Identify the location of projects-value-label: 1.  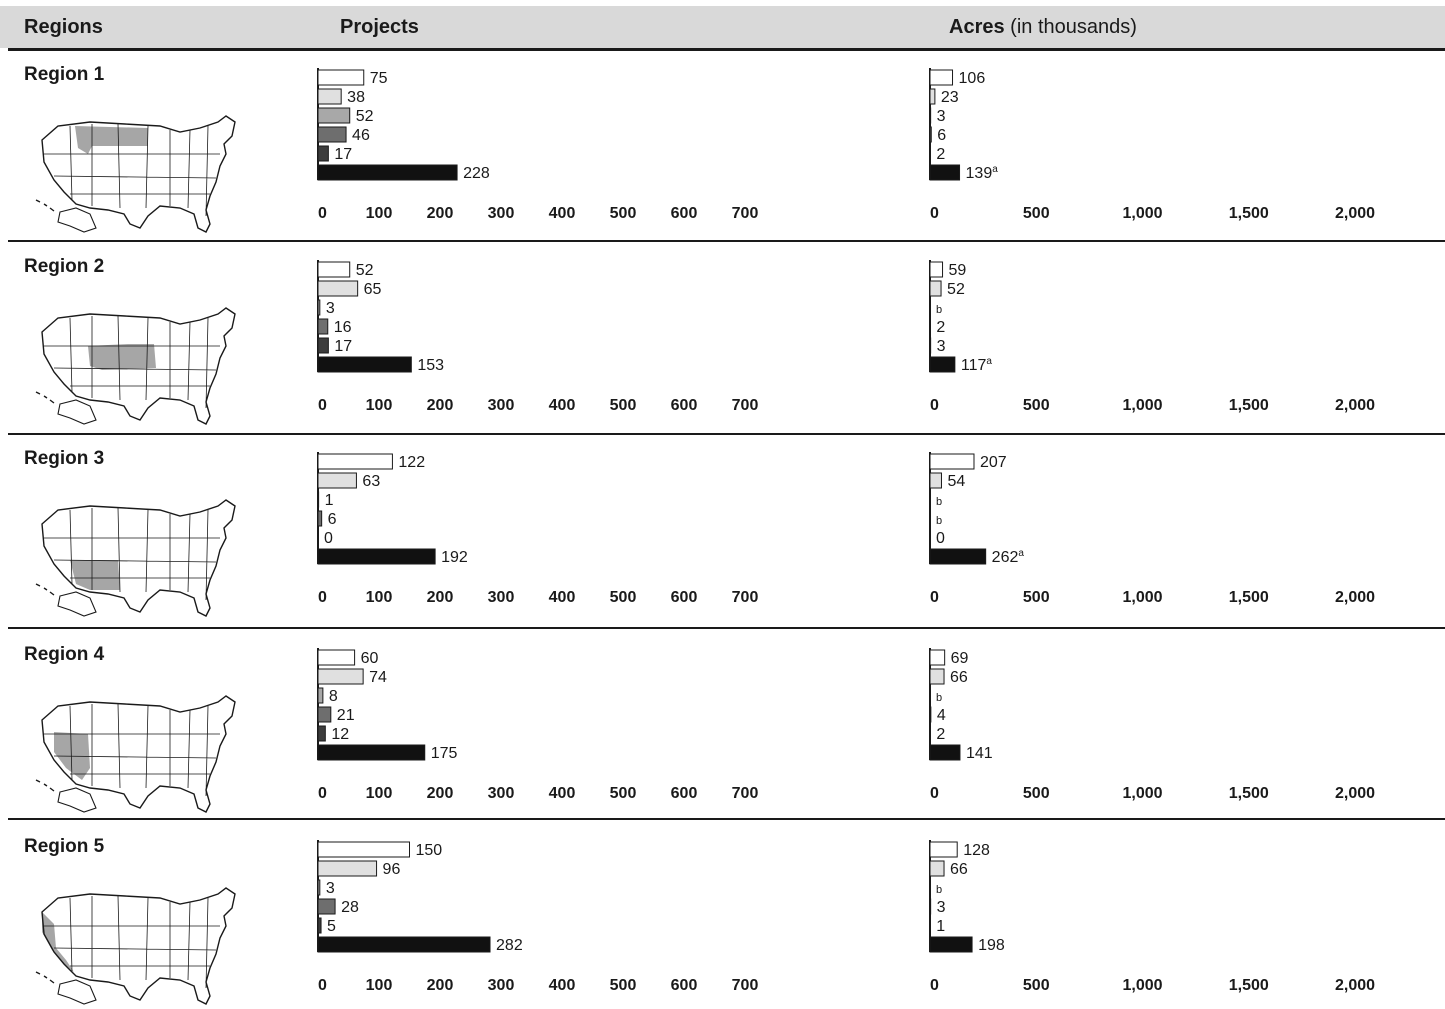
(329, 500).